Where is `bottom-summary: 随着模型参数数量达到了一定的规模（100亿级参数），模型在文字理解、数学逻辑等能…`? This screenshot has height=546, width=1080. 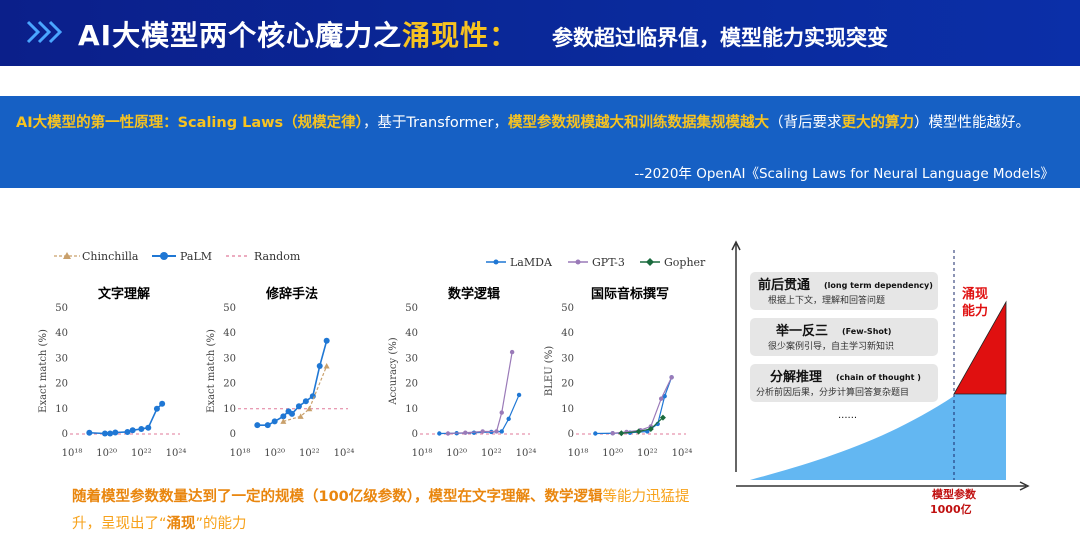
bottom-summary: 随着模型参数数量达到了一定的规模（100亿级参数），模型在文字理解、数学逻辑等能… is located at coordinates (382, 511).